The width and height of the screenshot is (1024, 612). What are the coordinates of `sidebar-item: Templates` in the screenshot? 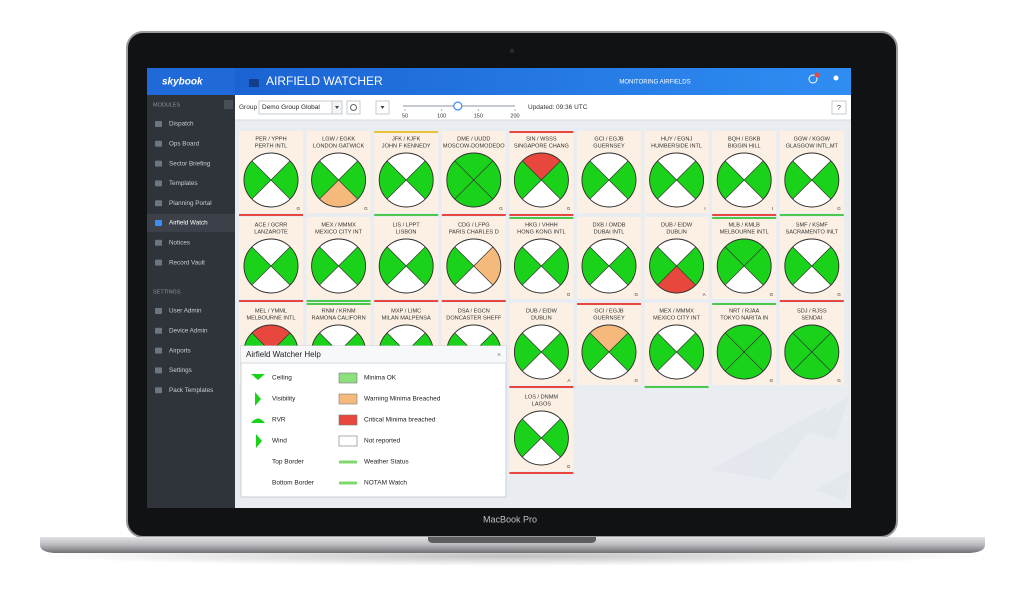 It's located at (183, 183).